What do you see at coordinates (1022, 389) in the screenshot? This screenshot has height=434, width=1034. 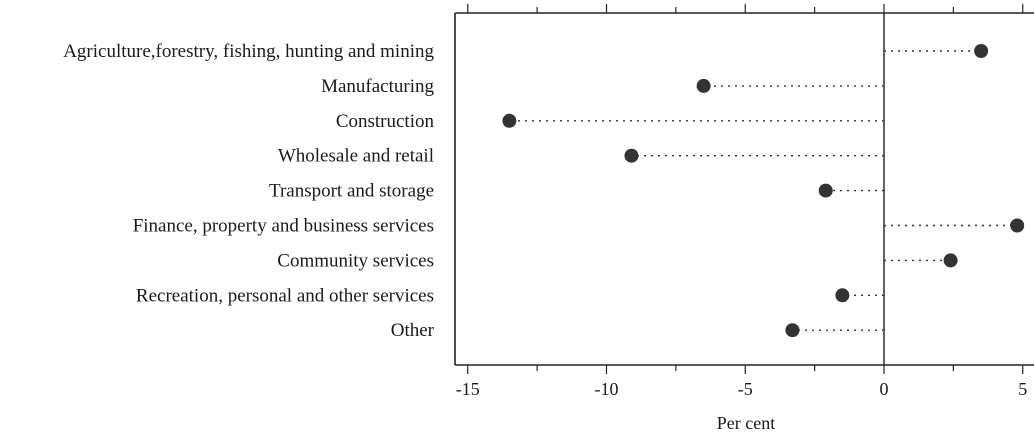 I see `x-tick-label: 5` at bounding box center [1022, 389].